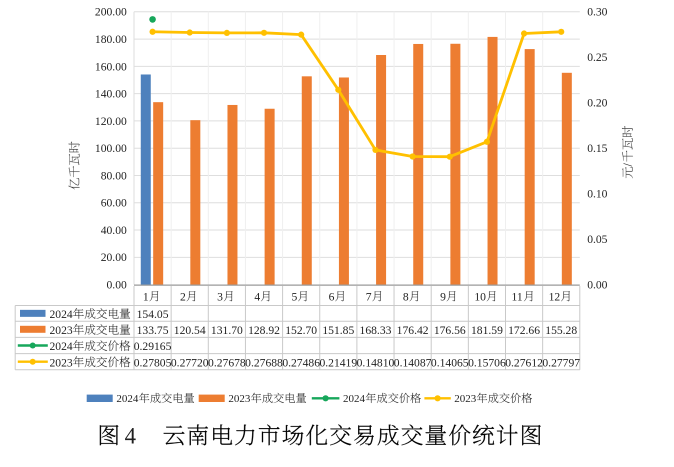 The image size is (674, 467). Describe the element at coordinates (264, 330) in the screenshot. I see `svg-text: 128.92` at that location.